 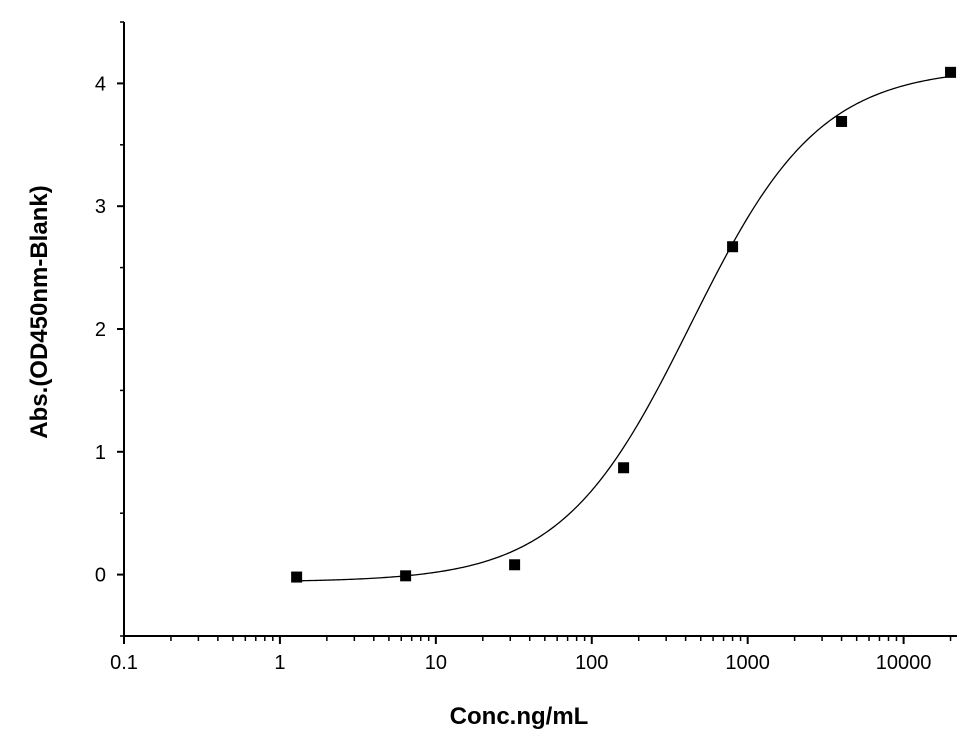 What do you see at coordinates (436, 663) in the screenshot?
I see `x-tick-label: 10` at bounding box center [436, 663].